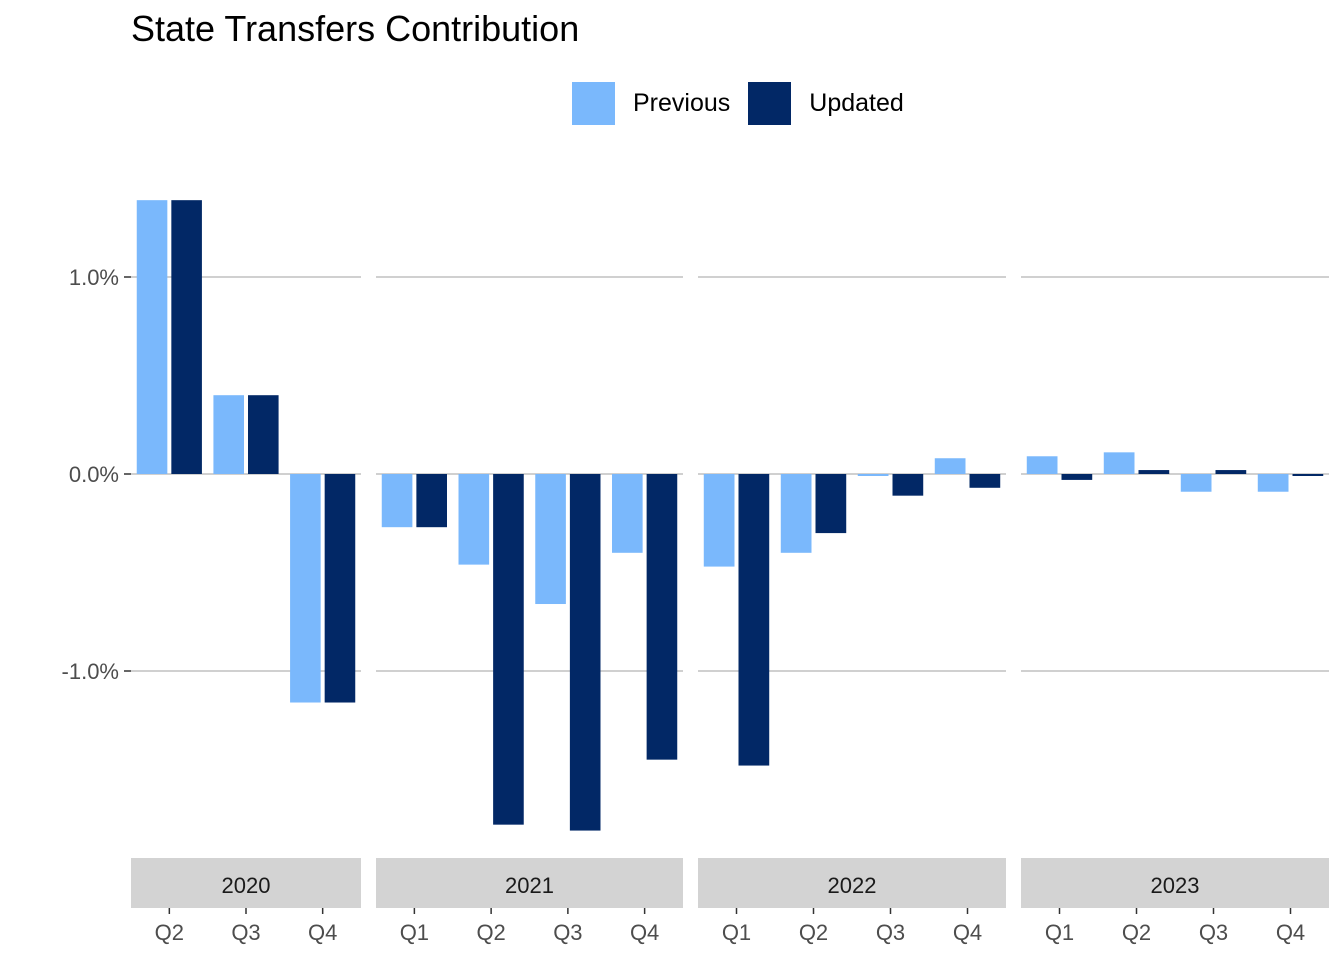  I want to click on bar-previous-2023-Q4, so click(1273, 483).